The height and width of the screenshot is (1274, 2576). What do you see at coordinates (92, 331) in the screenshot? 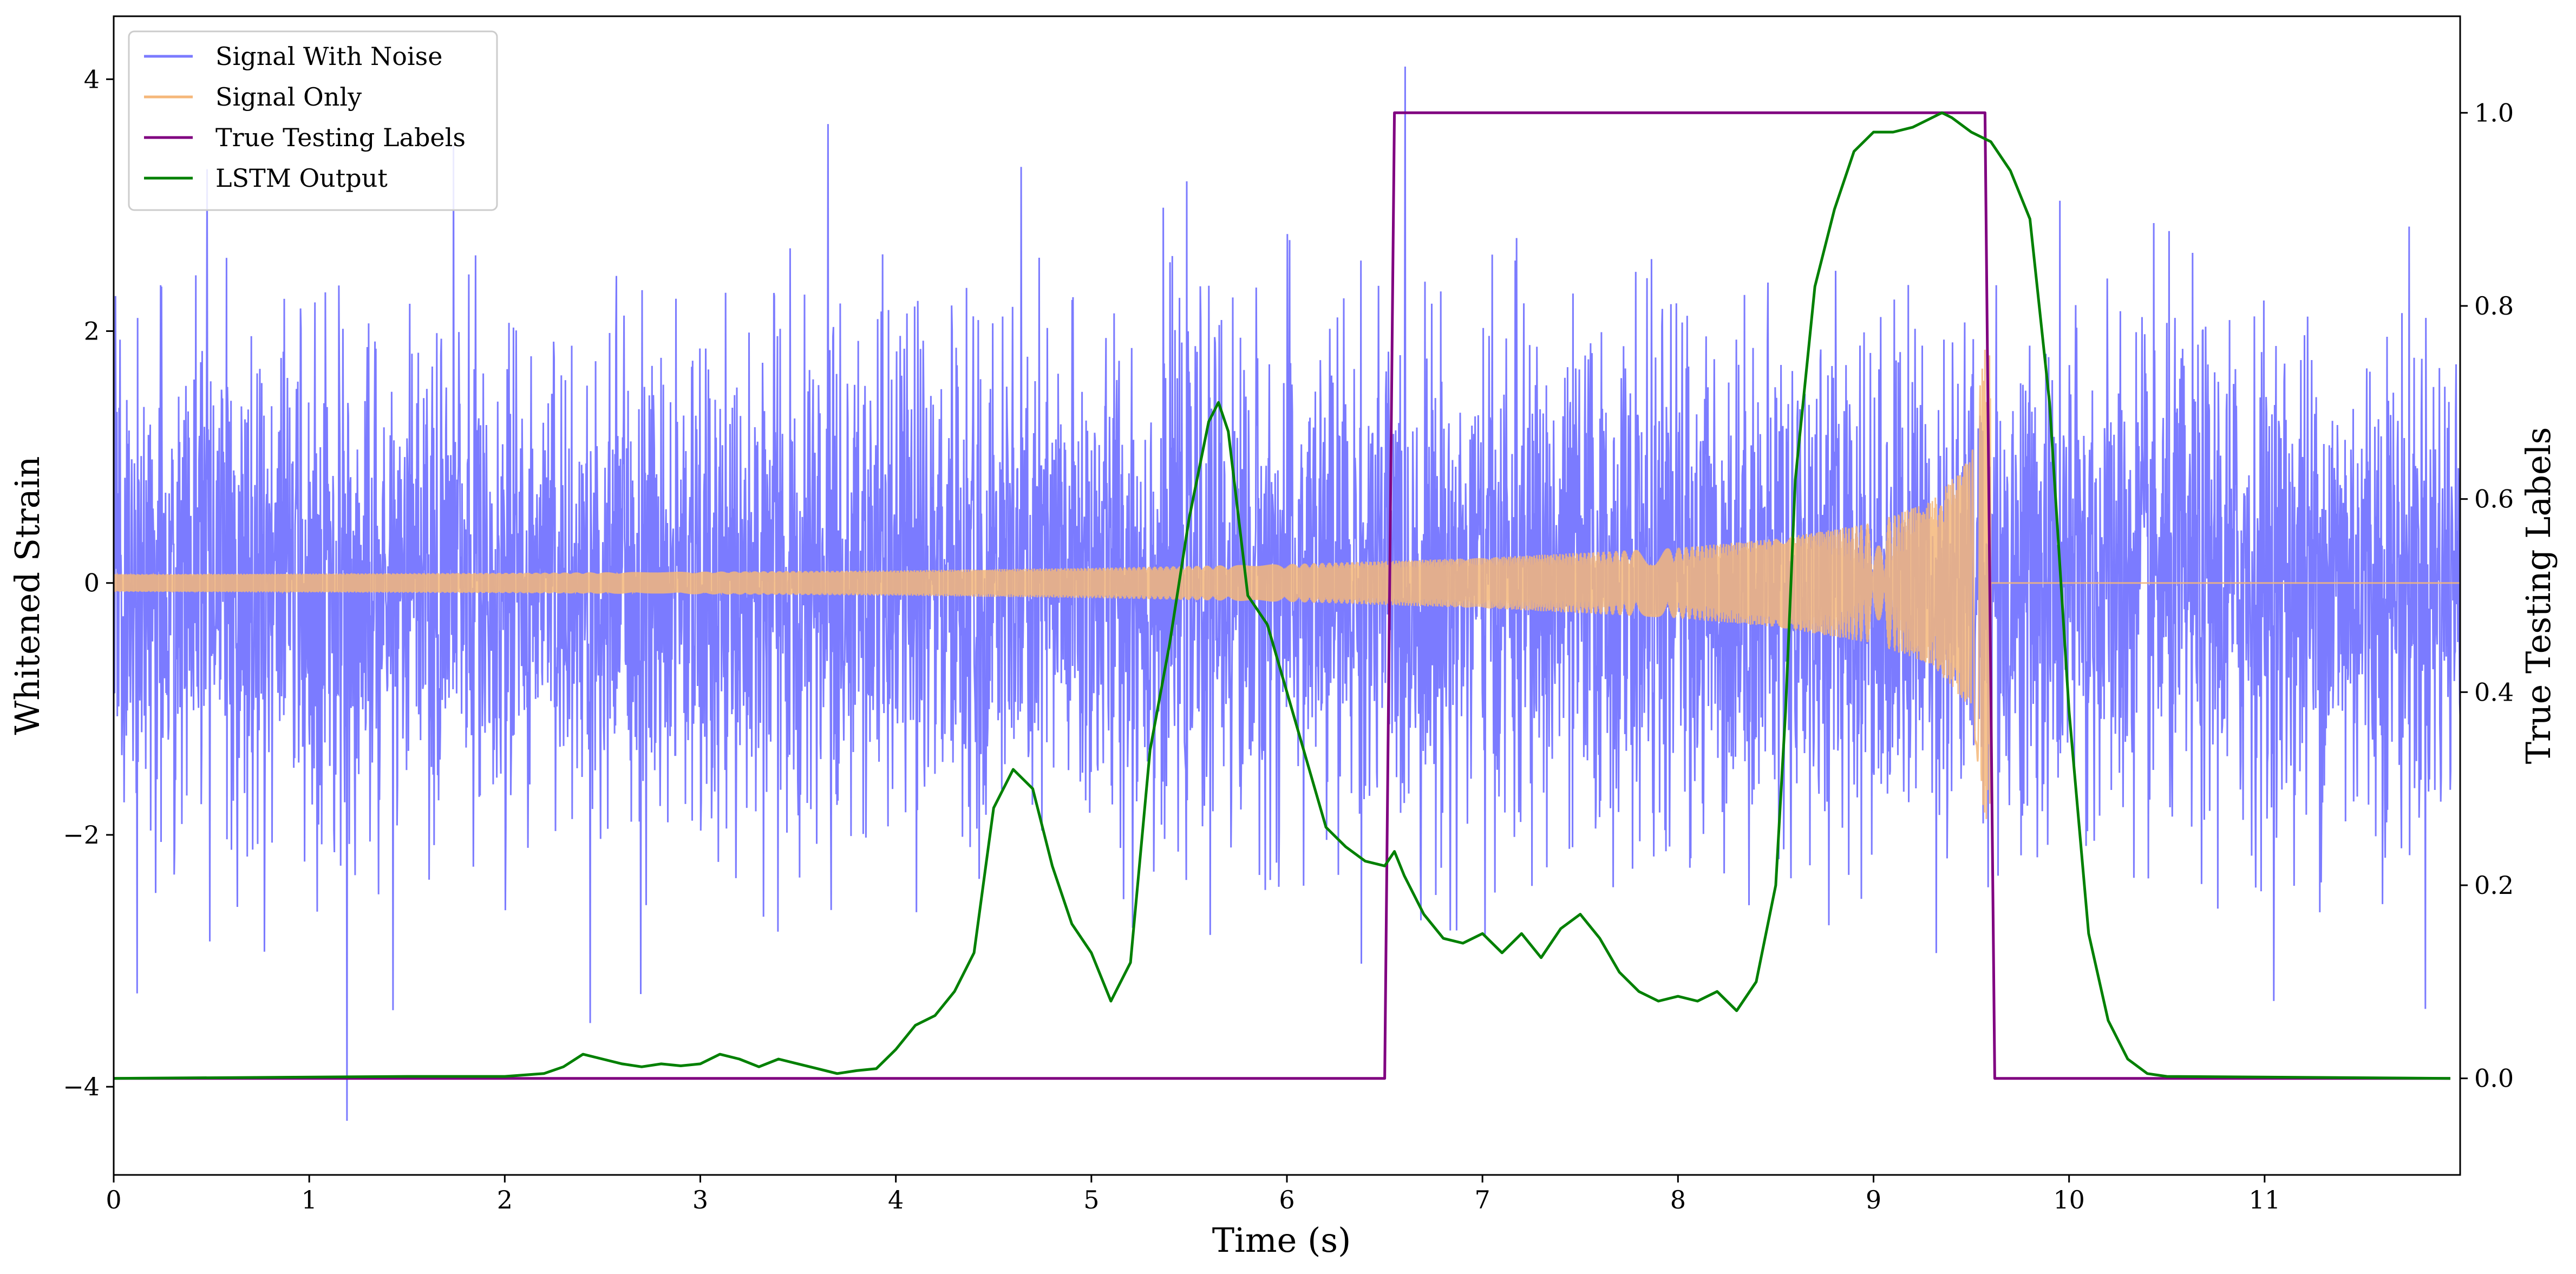
I see `y-tick-label-left: 2` at bounding box center [92, 331].